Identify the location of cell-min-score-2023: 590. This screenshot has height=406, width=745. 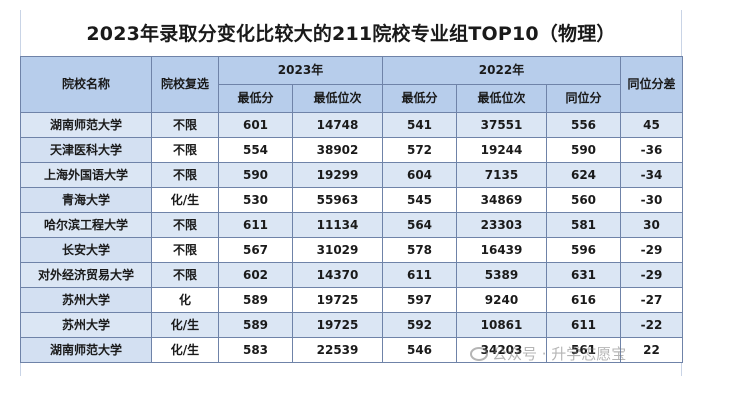
(255, 175).